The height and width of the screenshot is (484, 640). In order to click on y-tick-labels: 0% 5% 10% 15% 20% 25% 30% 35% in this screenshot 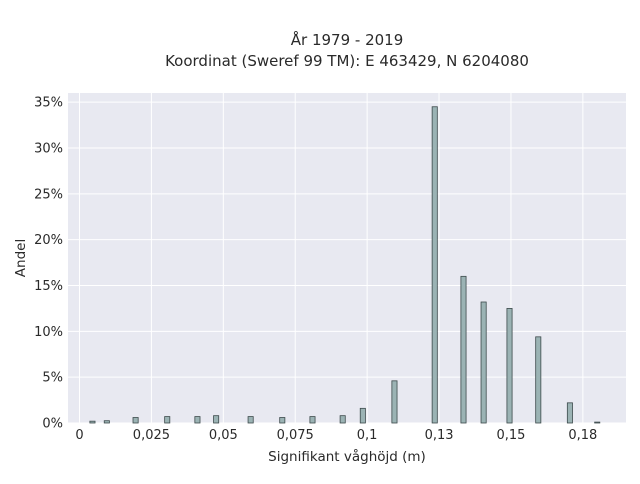, I will do `click(48, 264)`.